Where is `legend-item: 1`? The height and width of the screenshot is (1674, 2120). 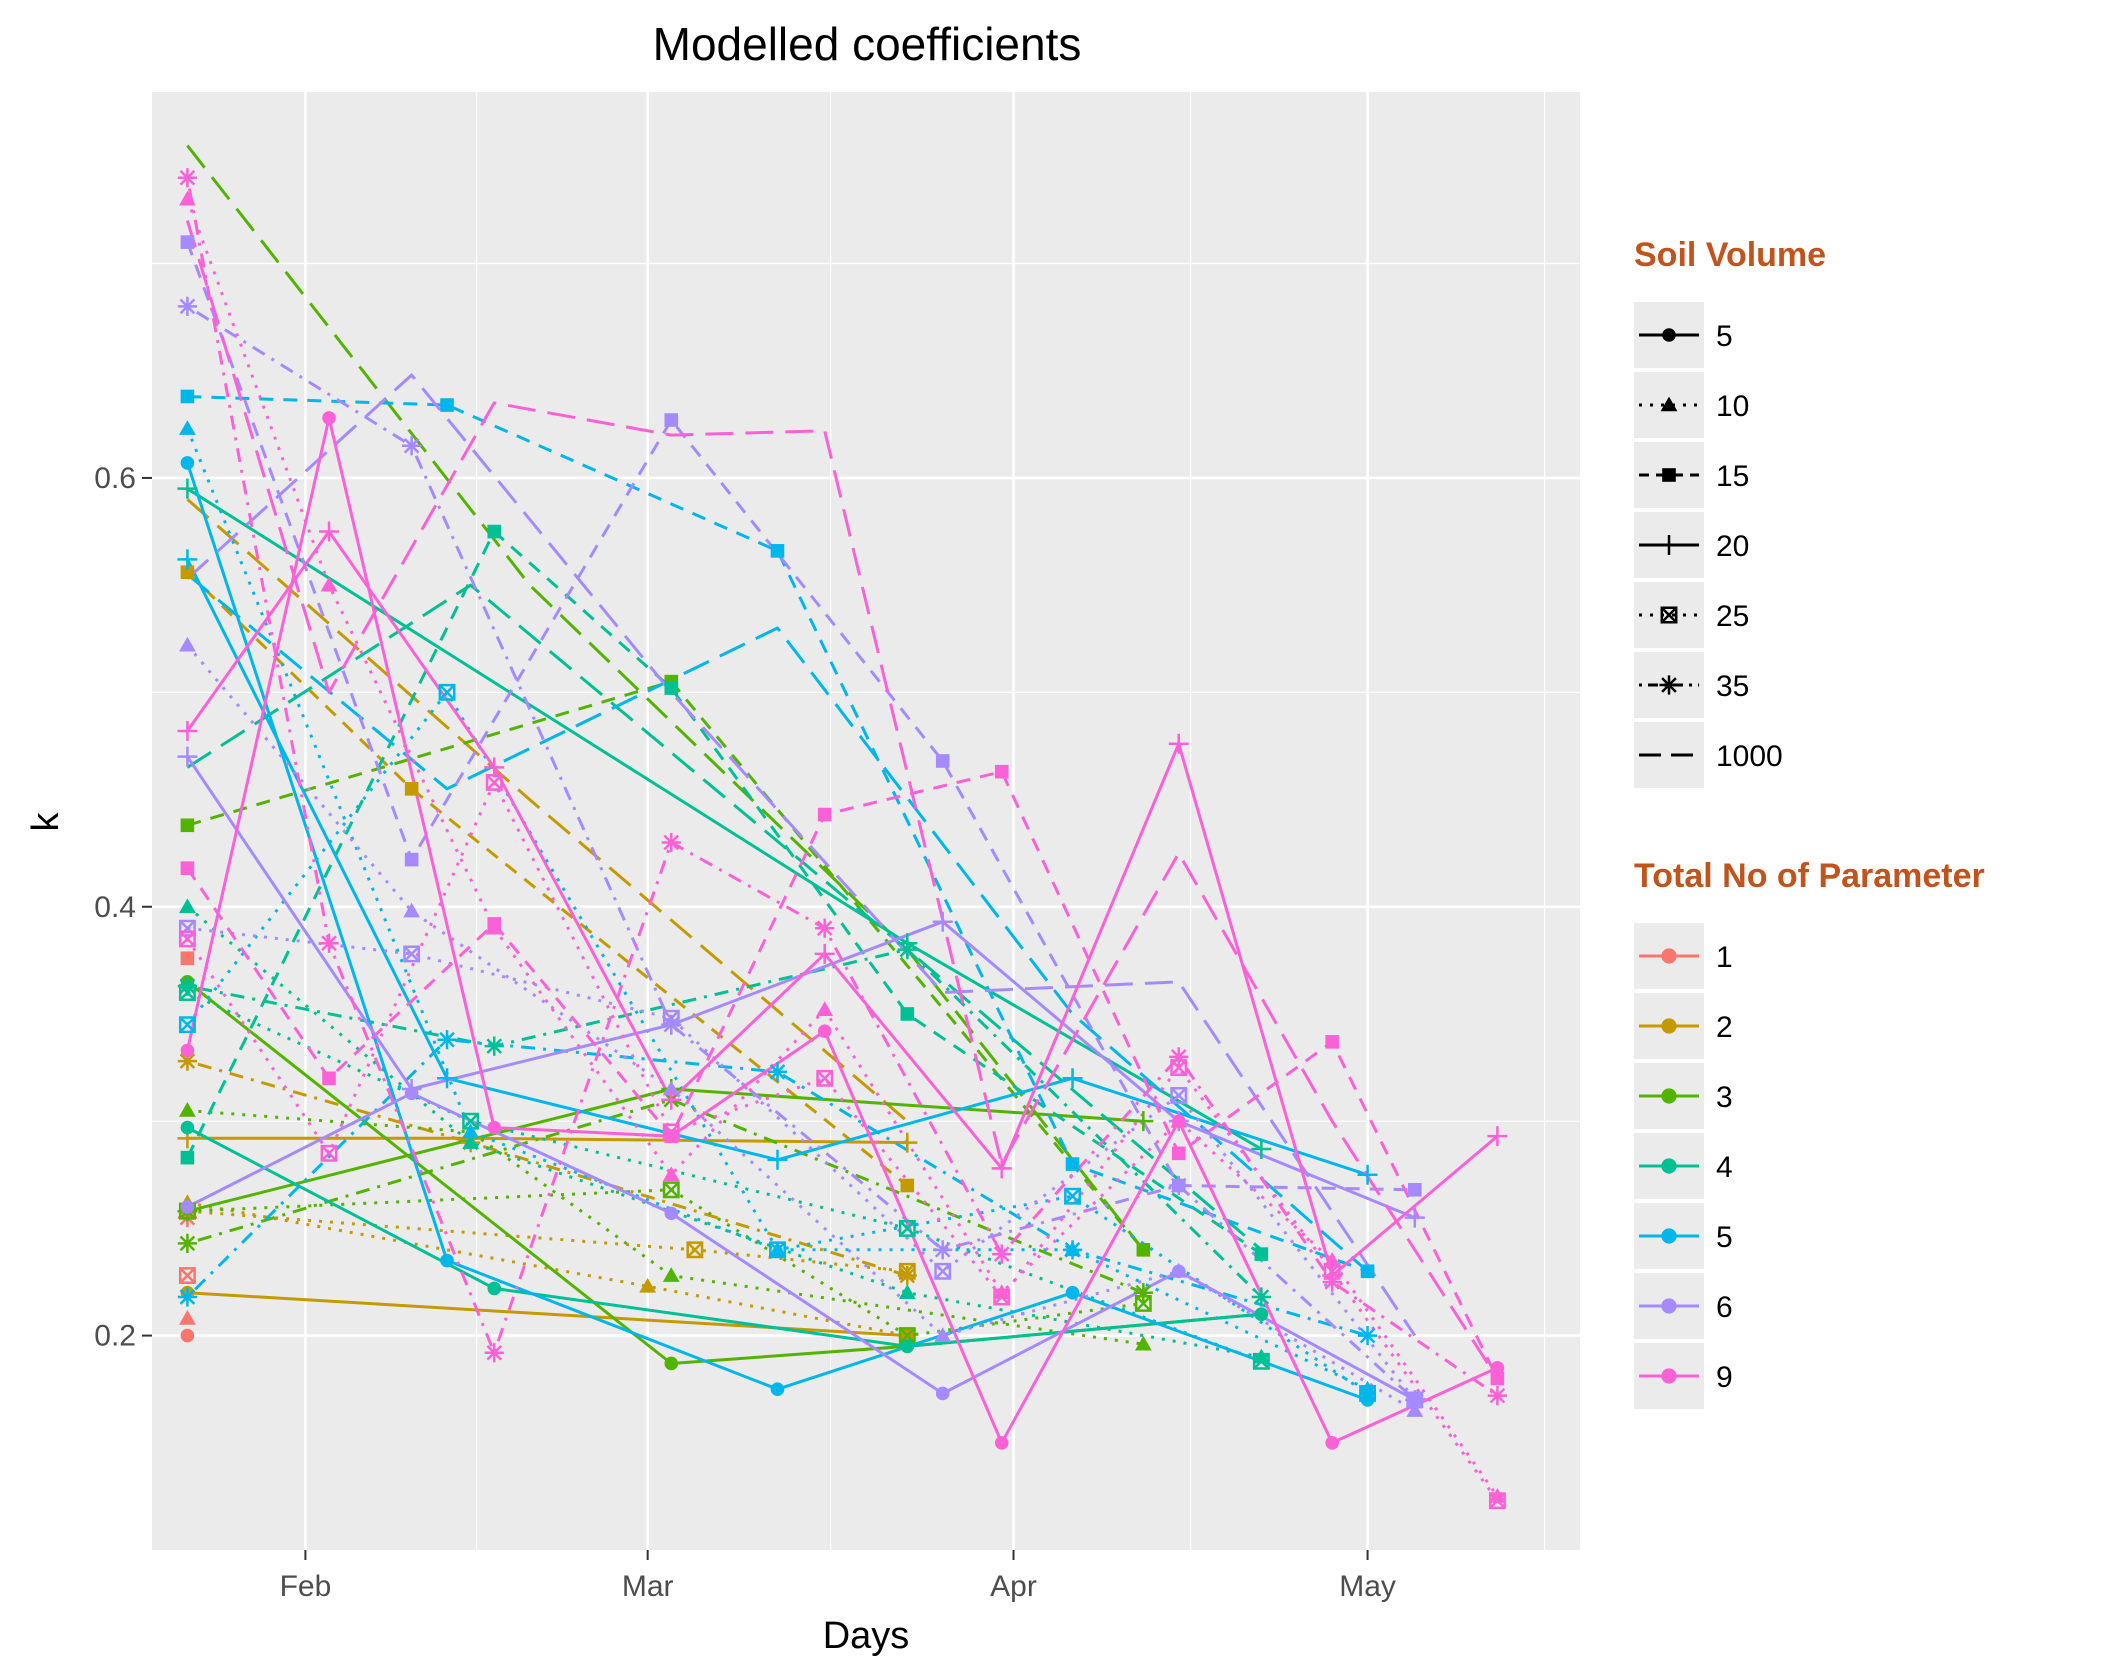
legend-item: 1 is located at coordinates (1683, 956).